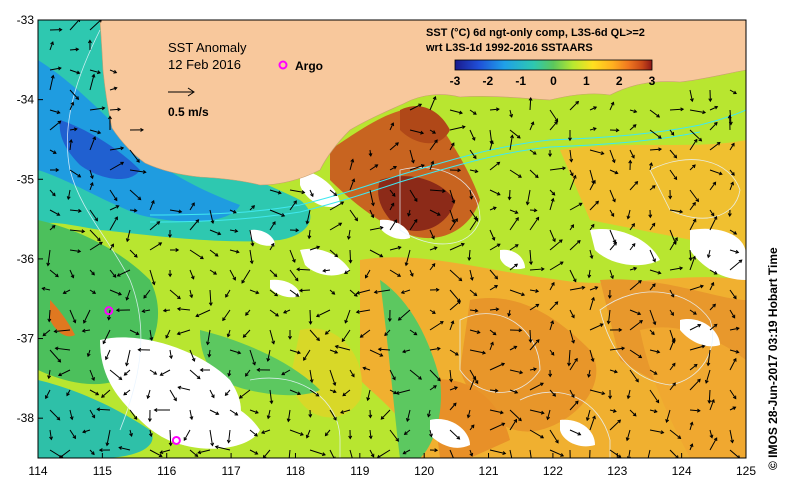 The image size is (790, 492). What do you see at coordinates (37, 471) in the screenshot?
I see `lon-tick-label: 114` at bounding box center [37, 471].